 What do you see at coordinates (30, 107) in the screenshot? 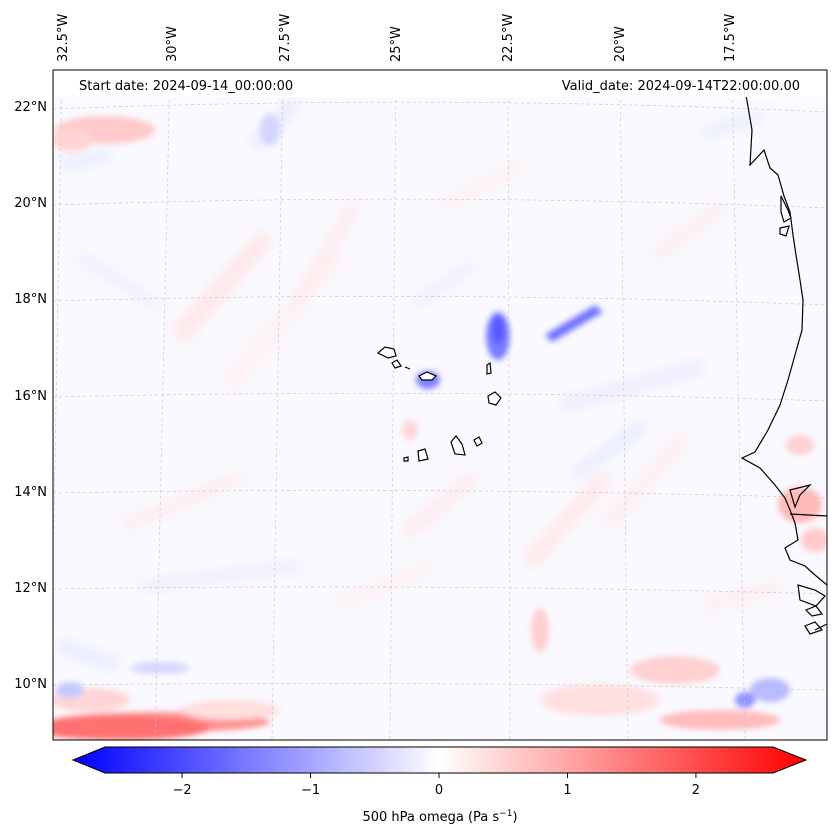
I see `lat-label: 22°N` at bounding box center [30, 107].